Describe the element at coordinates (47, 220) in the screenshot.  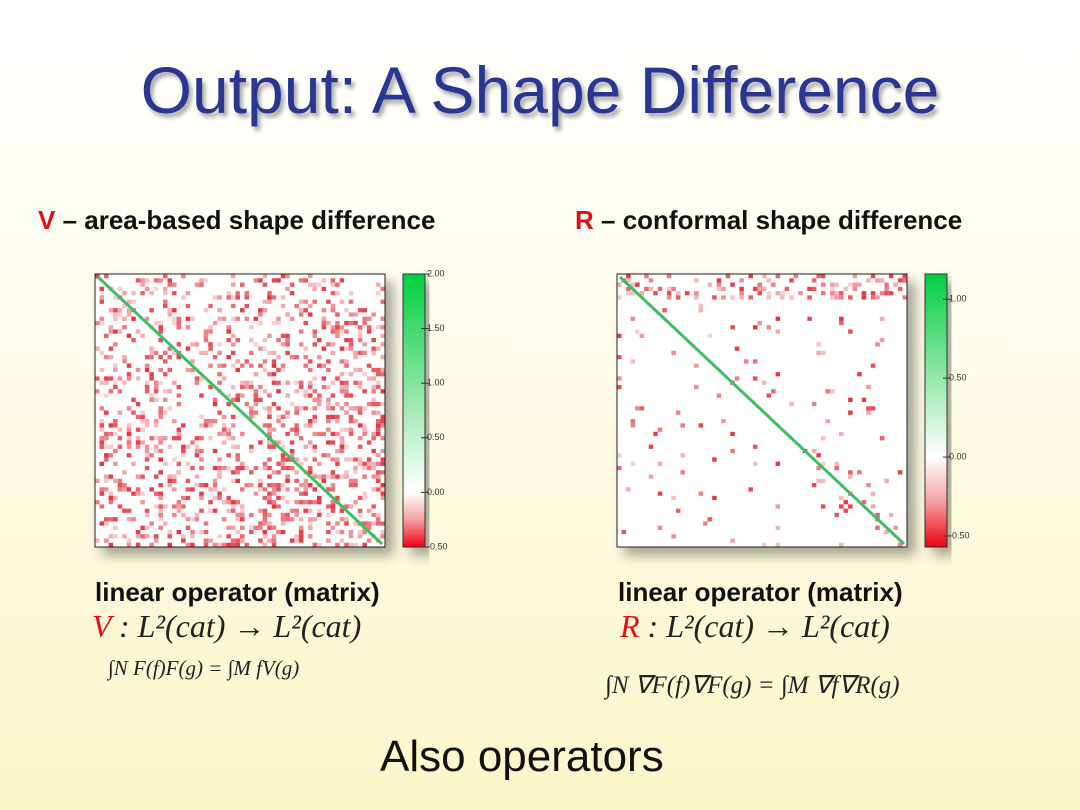
I see `symbol: V` at that location.